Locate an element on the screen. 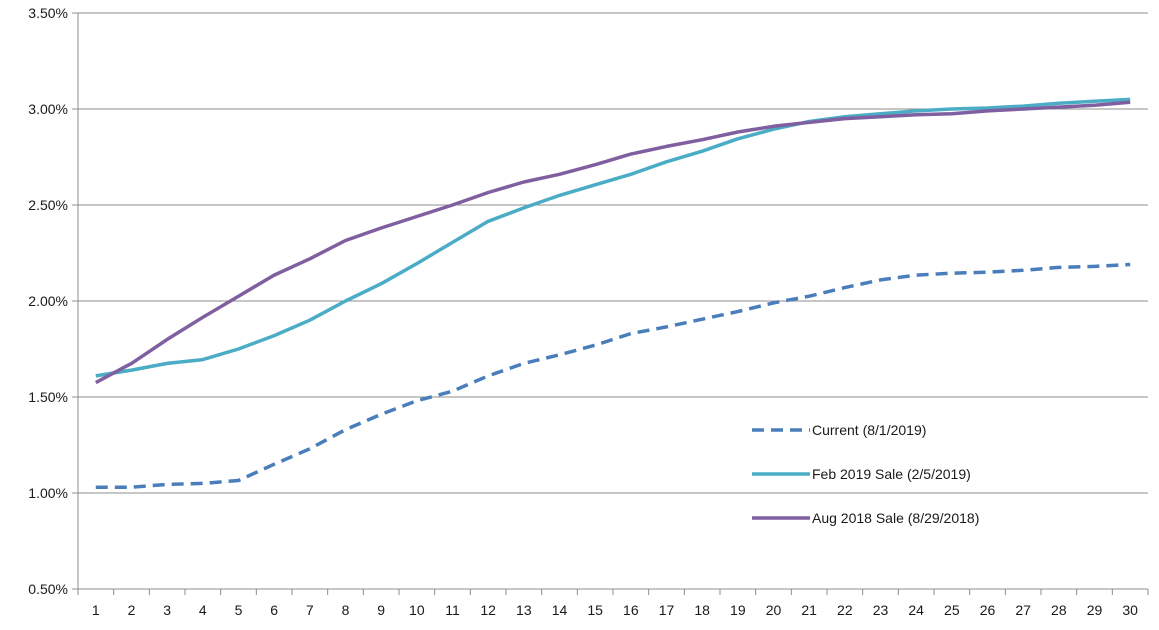 This screenshot has height=630, width=1159. legend-label-2: Feb 2019 Sale (2/5/2019) is located at coordinates (891, 474).